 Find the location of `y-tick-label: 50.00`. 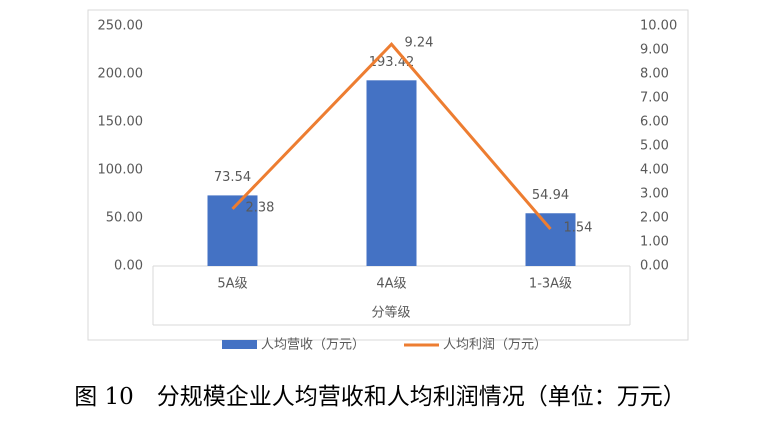

y-tick-label: 50.00 is located at coordinates (124, 218).